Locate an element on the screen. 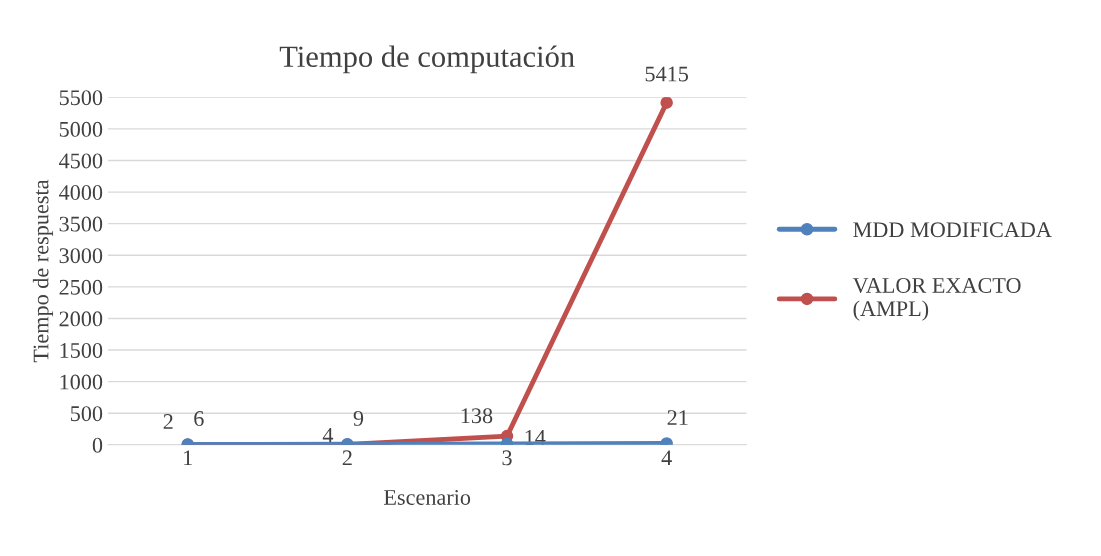  y-tick-label: 2500 is located at coordinates (81, 287).